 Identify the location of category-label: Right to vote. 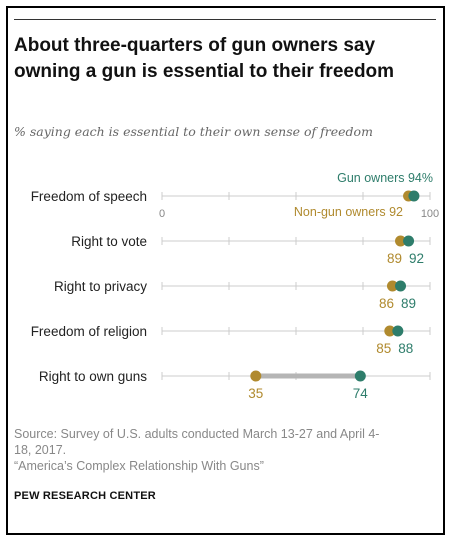
(109, 241).